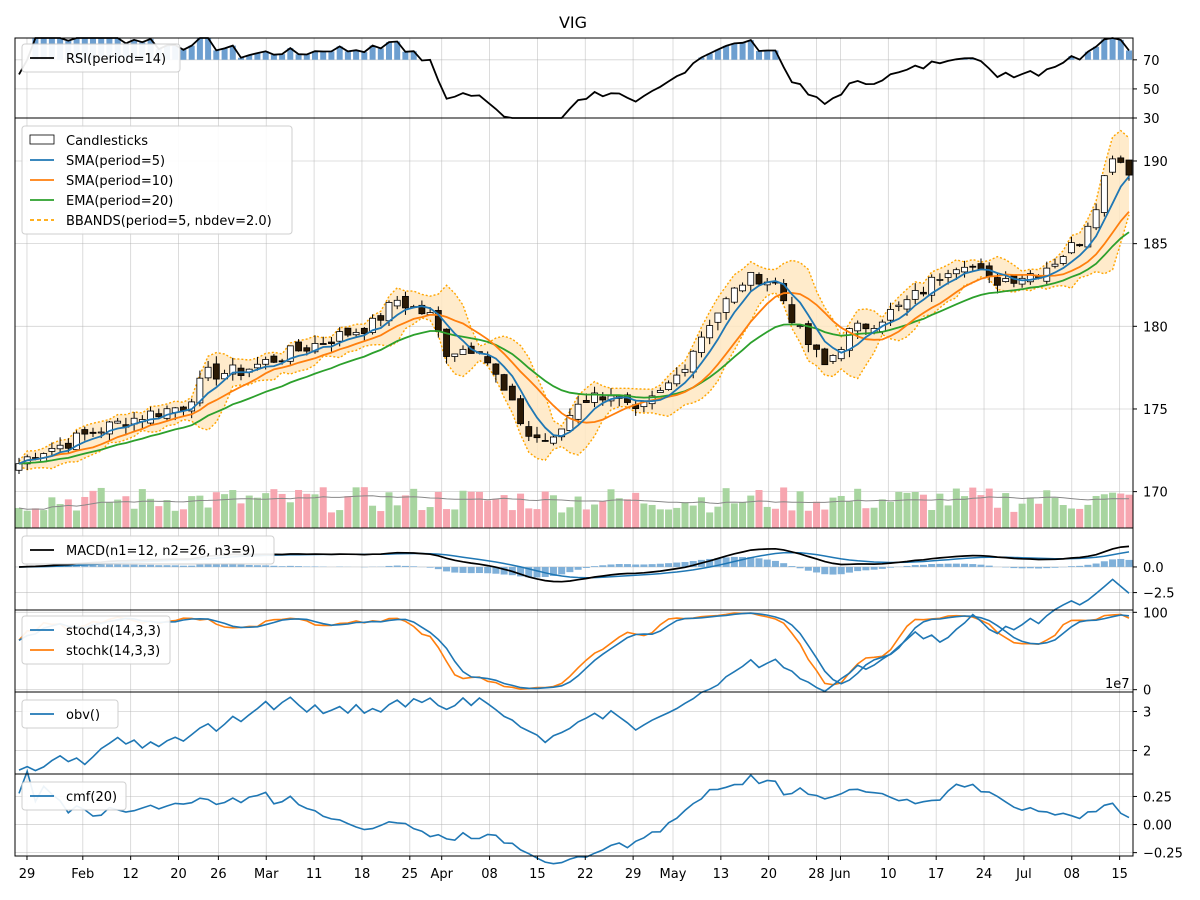  Describe the element at coordinates (314, 874) in the screenshot. I see `x-tick-label: 11` at that location.